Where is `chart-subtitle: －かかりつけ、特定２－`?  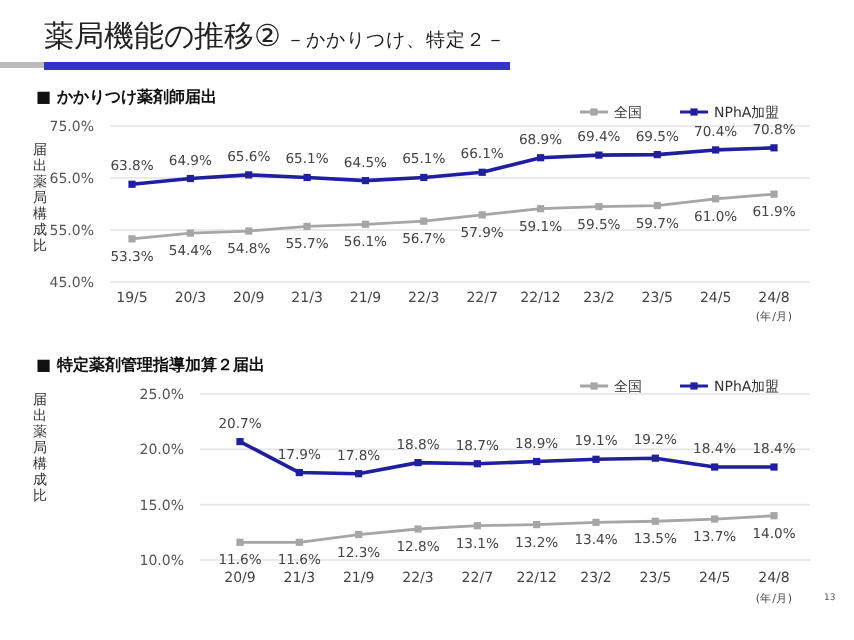 chart-subtitle: －かかりつけ、特定２－ is located at coordinates (396, 40).